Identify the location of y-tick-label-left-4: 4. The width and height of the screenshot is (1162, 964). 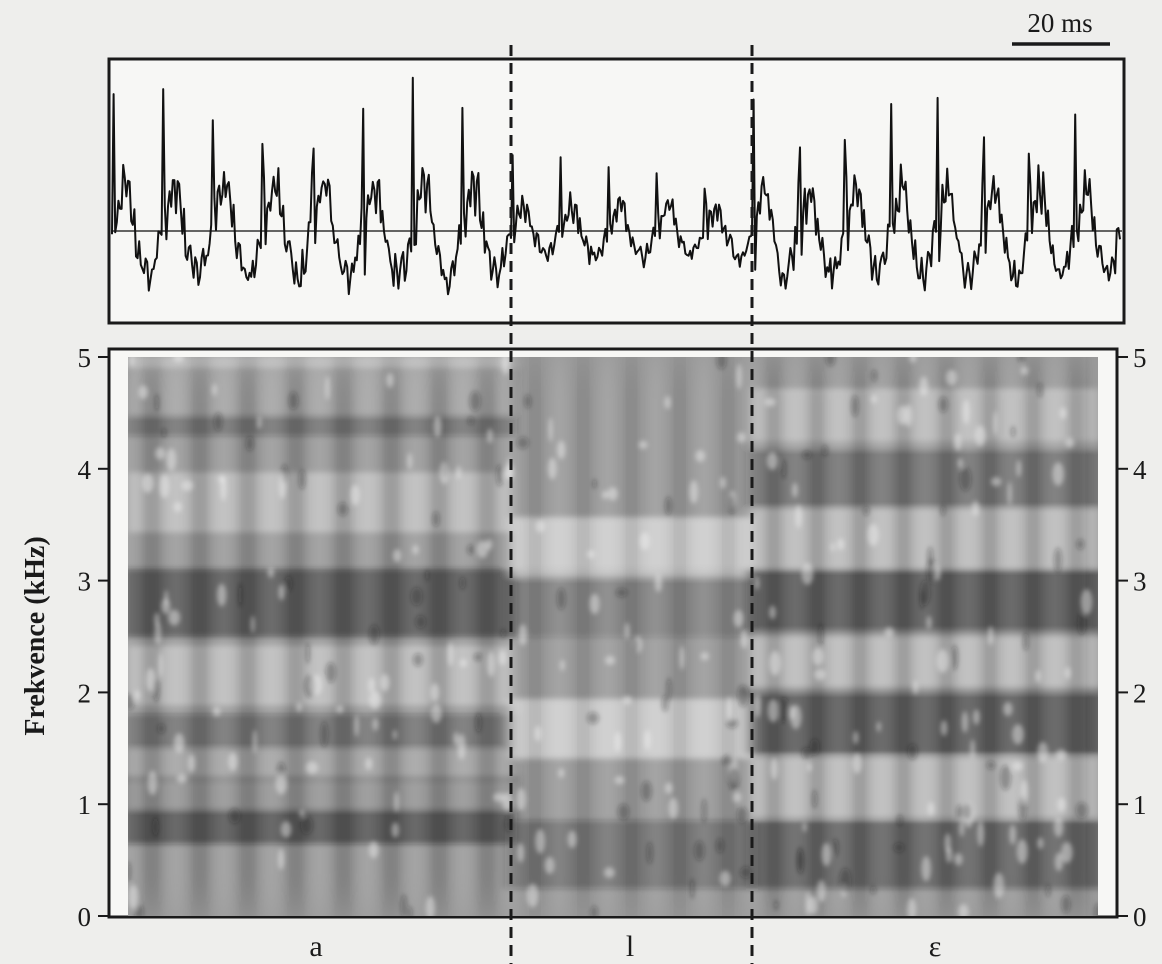
(85, 470).